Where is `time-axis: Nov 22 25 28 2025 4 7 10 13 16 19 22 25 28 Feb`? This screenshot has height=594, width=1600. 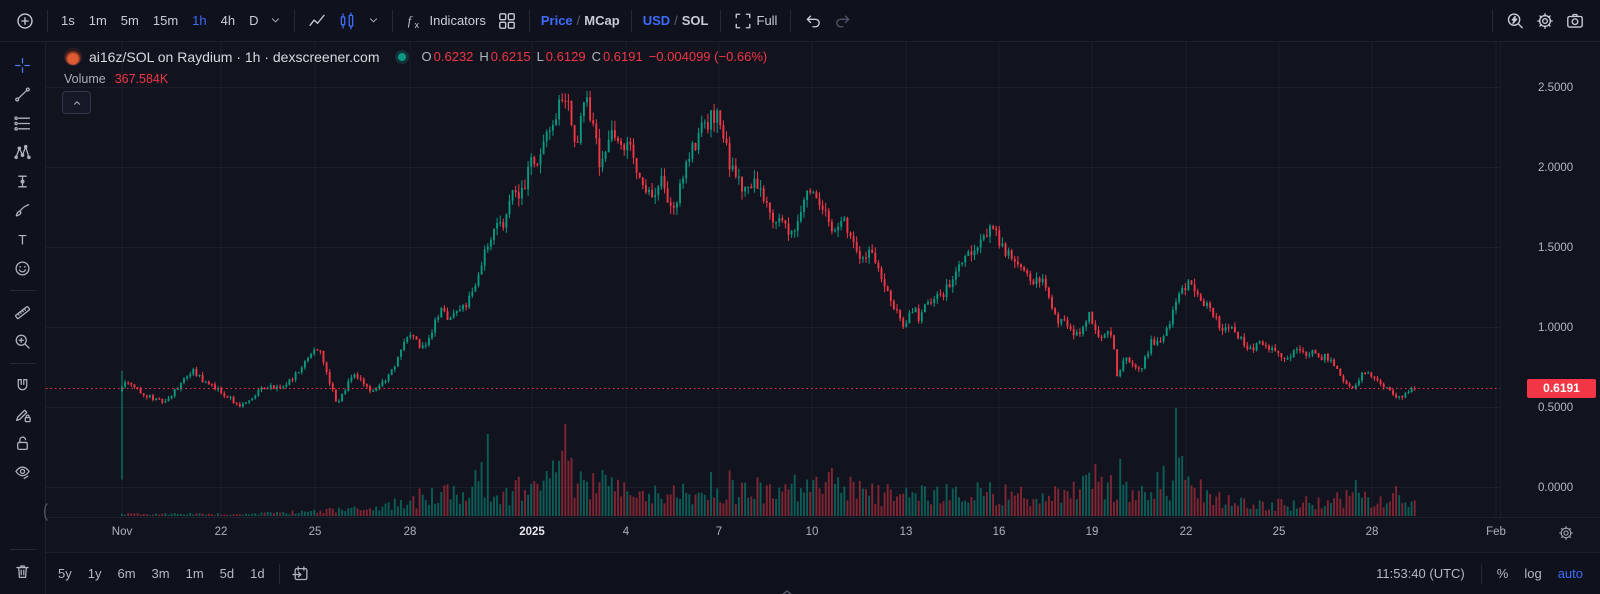 time-axis: Nov 22 25 28 2025 4 7 10 13 16 19 22 25 28 Feb is located at coordinates (823, 535).